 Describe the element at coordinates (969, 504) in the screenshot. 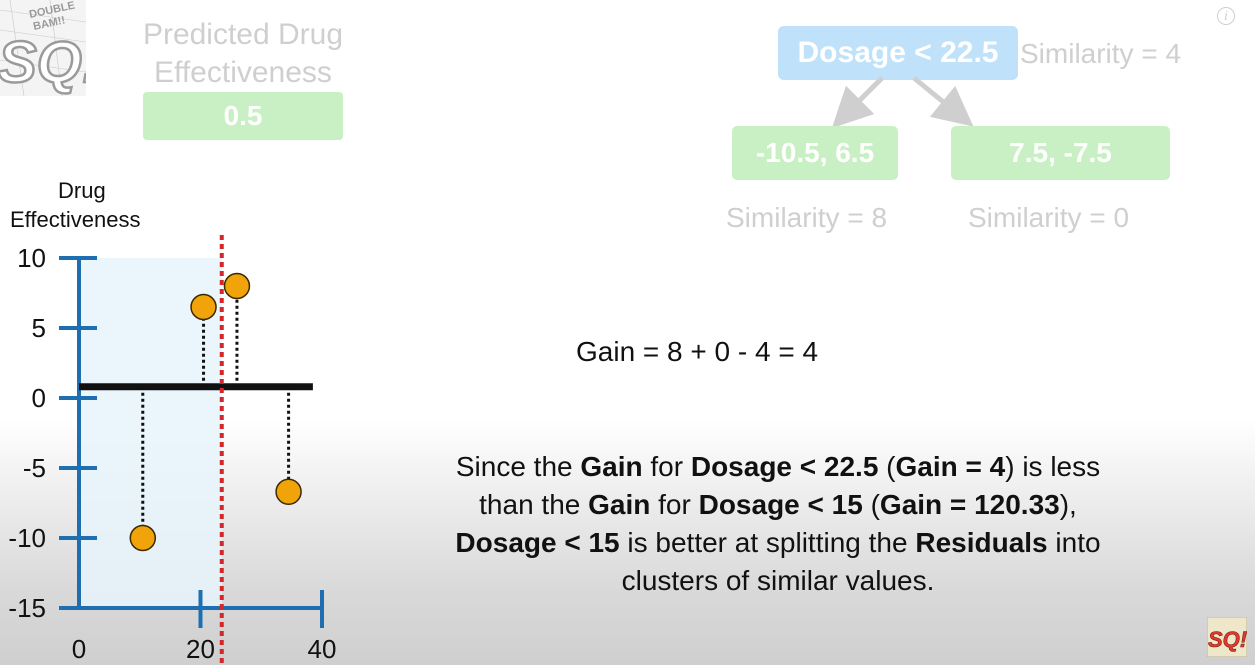

I see `bold-span: Gain = 120.33` at that location.